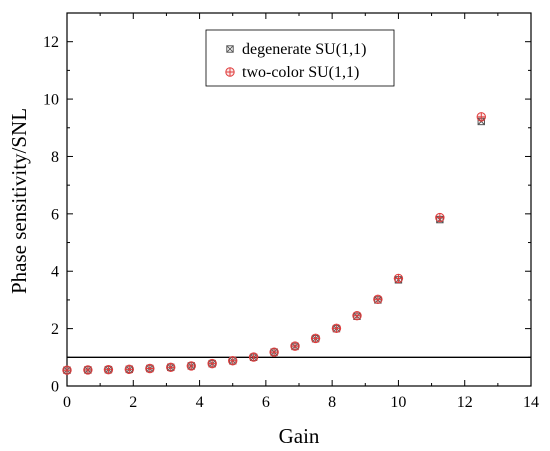 The image size is (550, 451). I want to click on x-tick-label: 4, so click(200, 402).